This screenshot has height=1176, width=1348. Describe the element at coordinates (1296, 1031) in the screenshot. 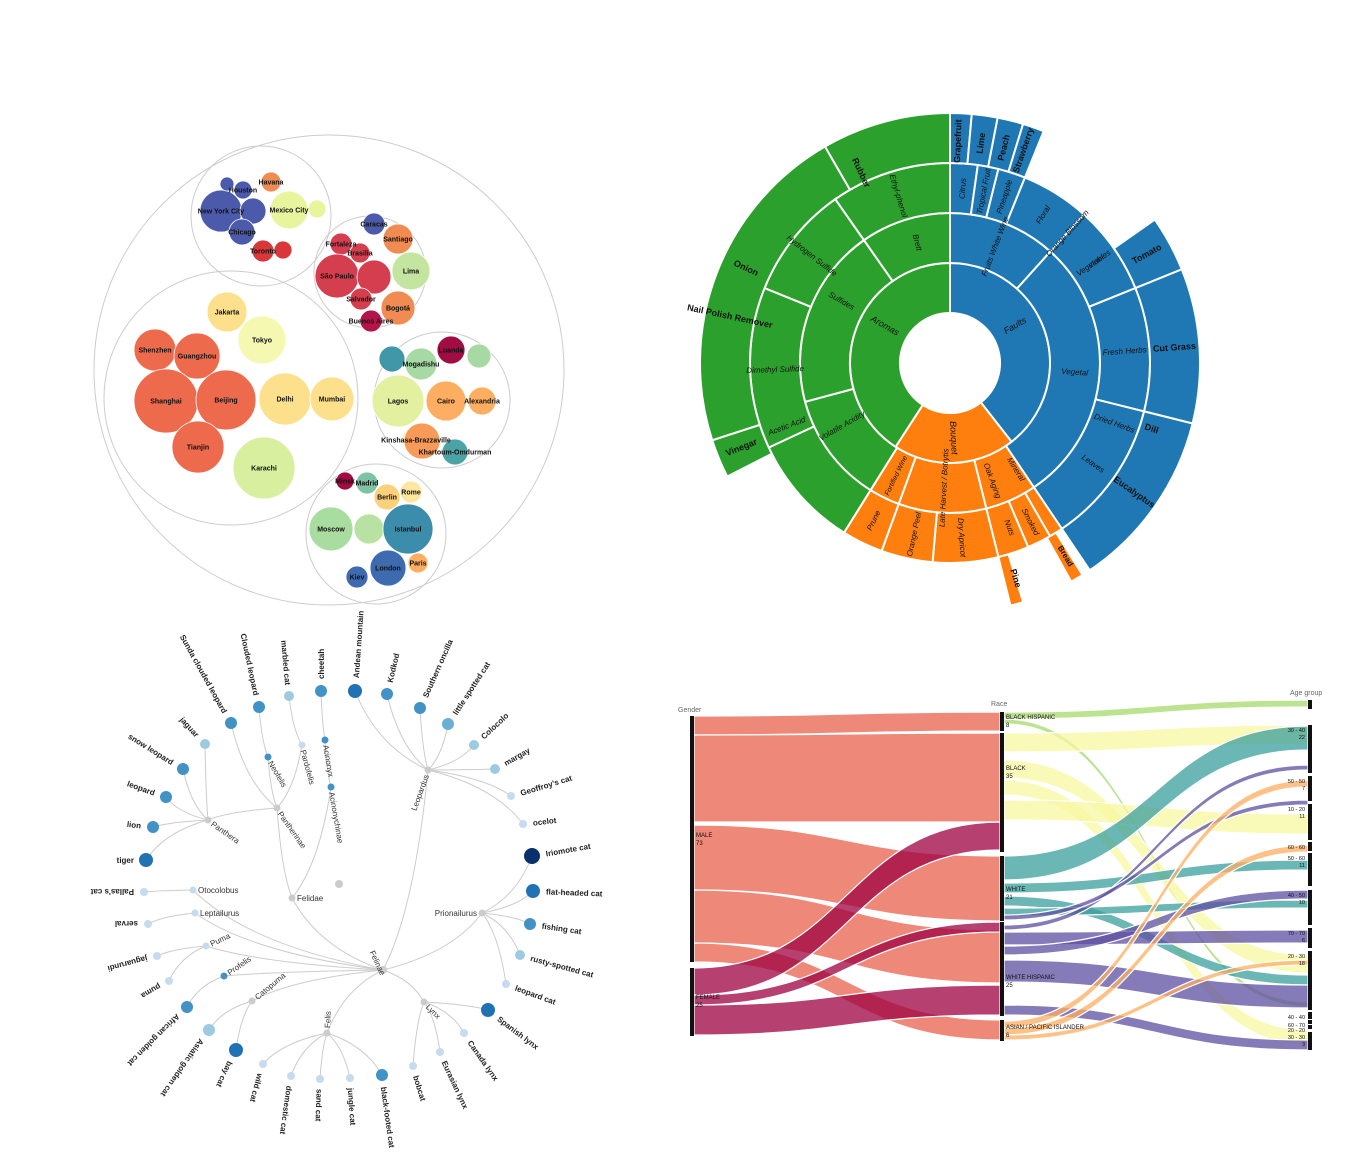

I see `sankey-node-label-20-20: 20 - 20` at that location.